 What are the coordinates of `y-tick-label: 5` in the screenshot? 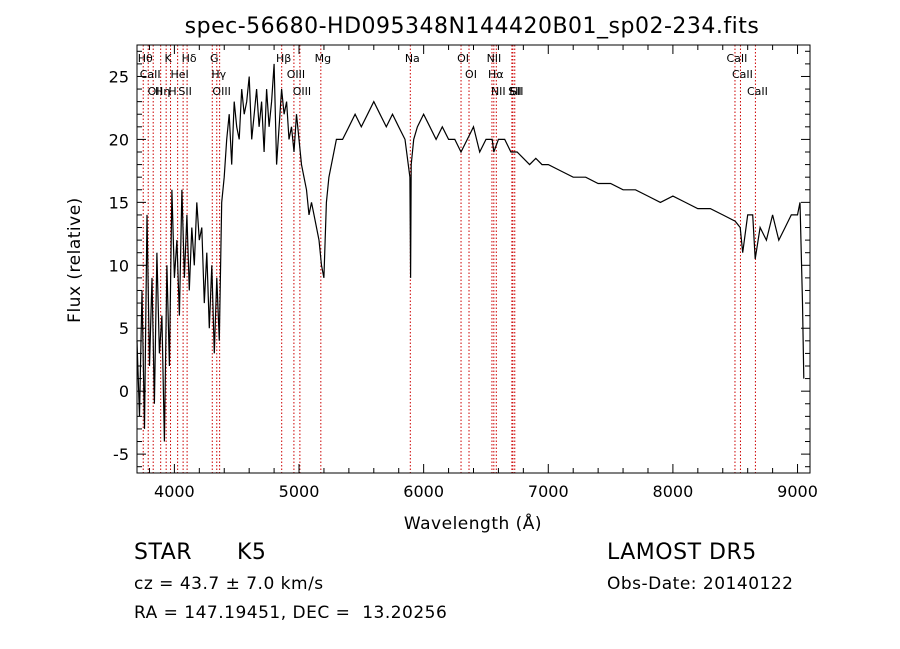 It's located at (124, 328).